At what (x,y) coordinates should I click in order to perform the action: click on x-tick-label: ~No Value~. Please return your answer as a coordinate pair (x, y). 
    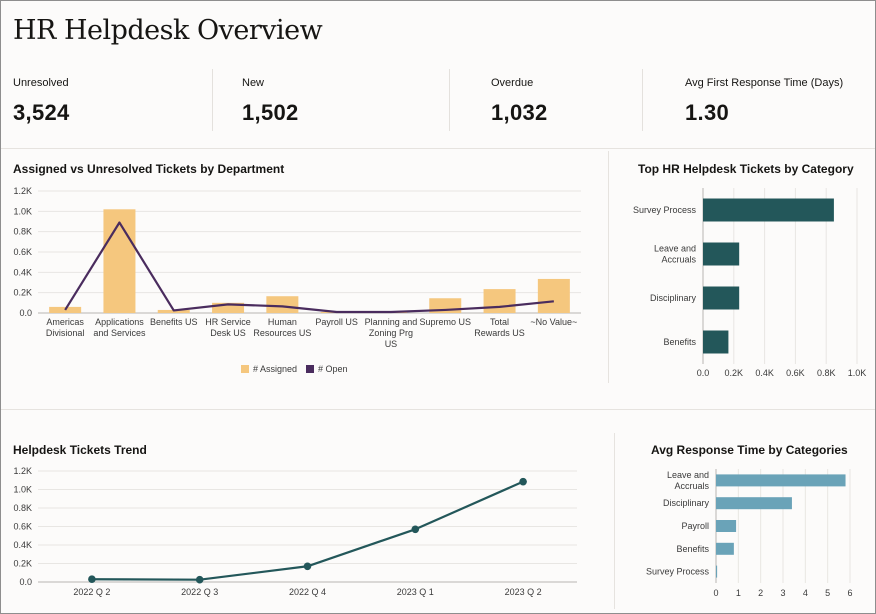
    Looking at the image, I should click on (553, 322).